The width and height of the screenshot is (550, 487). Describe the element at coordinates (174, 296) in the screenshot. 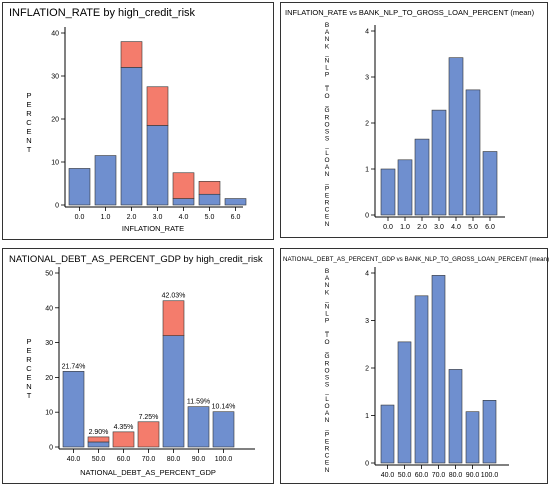

I see `bar-data-label: 42.03%` at that location.